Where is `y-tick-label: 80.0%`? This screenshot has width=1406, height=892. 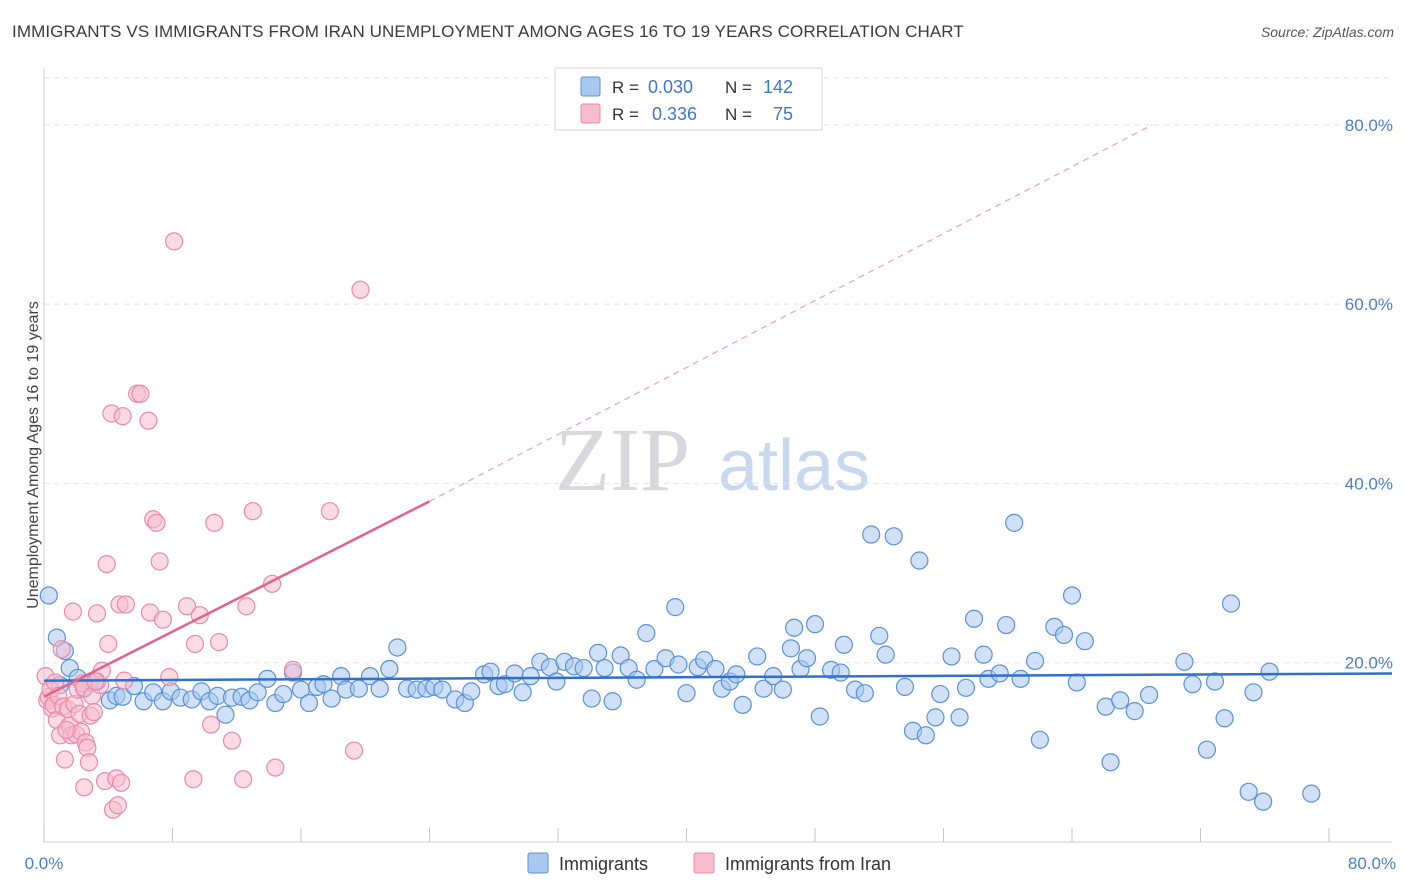 y-tick-label: 80.0% is located at coordinates (1369, 125).